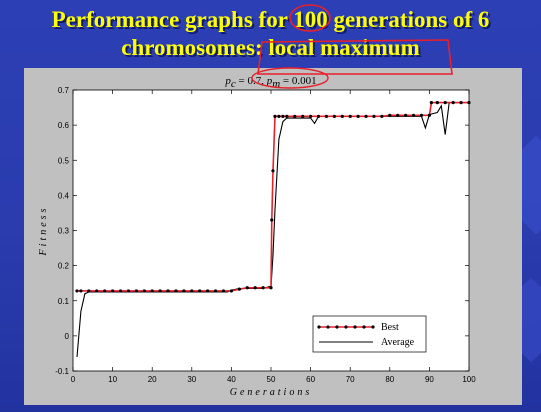 Image resolution: width=541 pixels, height=412 pixels. I want to click on legend-box, so click(369, 334).